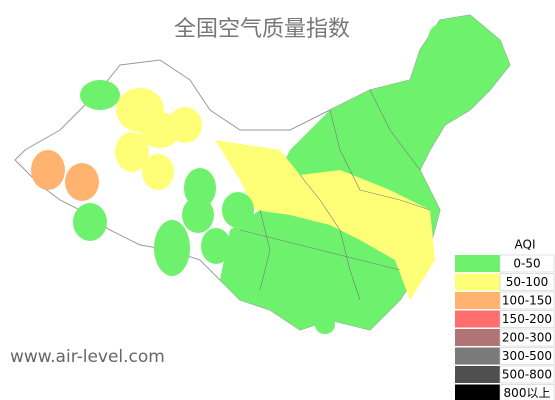 This screenshot has width=555, height=400. I want to click on map-title: 全国空气质量指数, so click(262, 29).